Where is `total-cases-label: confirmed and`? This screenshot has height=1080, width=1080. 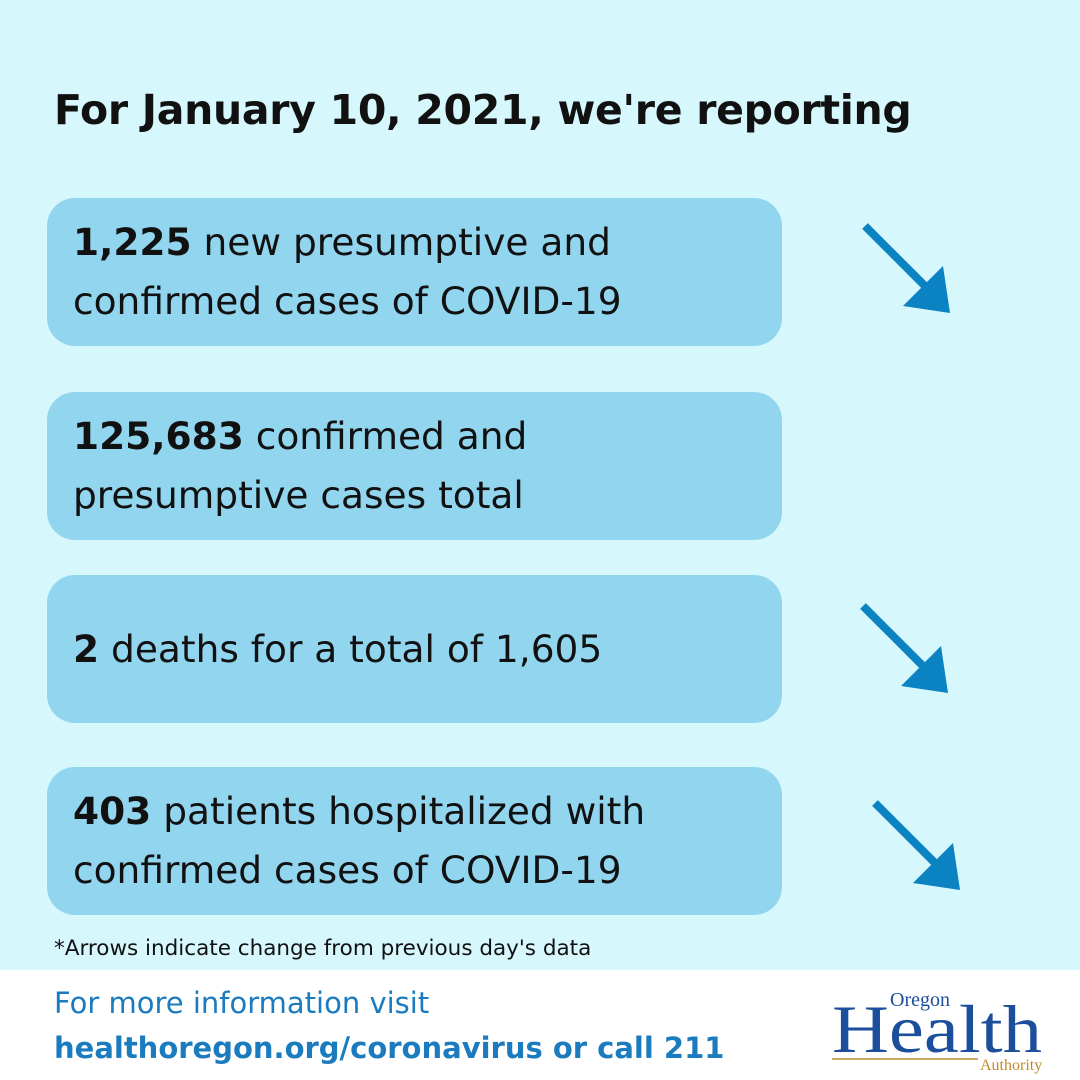 total-cases-label: confirmed and is located at coordinates (385, 436).